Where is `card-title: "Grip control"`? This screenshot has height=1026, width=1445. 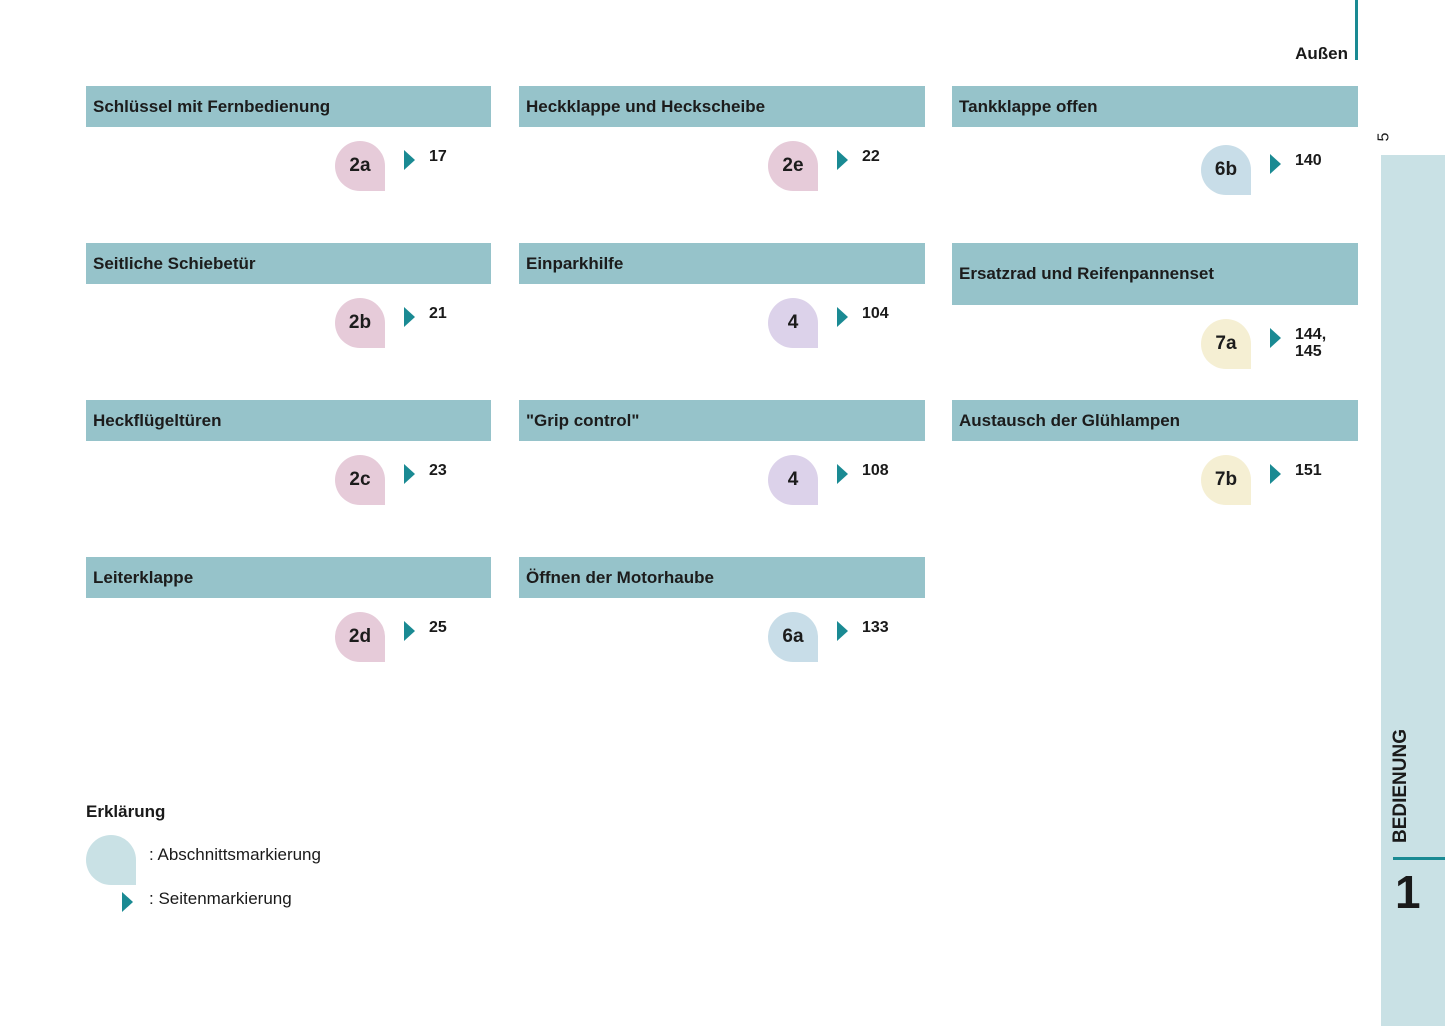
card-title: "Grip control" is located at coordinates (583, 420).